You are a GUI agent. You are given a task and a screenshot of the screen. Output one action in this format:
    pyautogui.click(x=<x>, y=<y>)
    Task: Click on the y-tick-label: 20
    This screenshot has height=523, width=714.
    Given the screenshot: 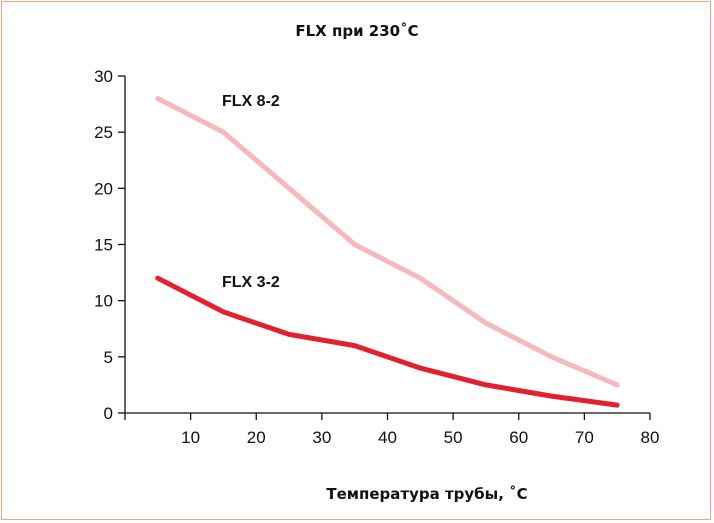 What is the action you would take?
    pyautogui.click(x=103, y=188)
    